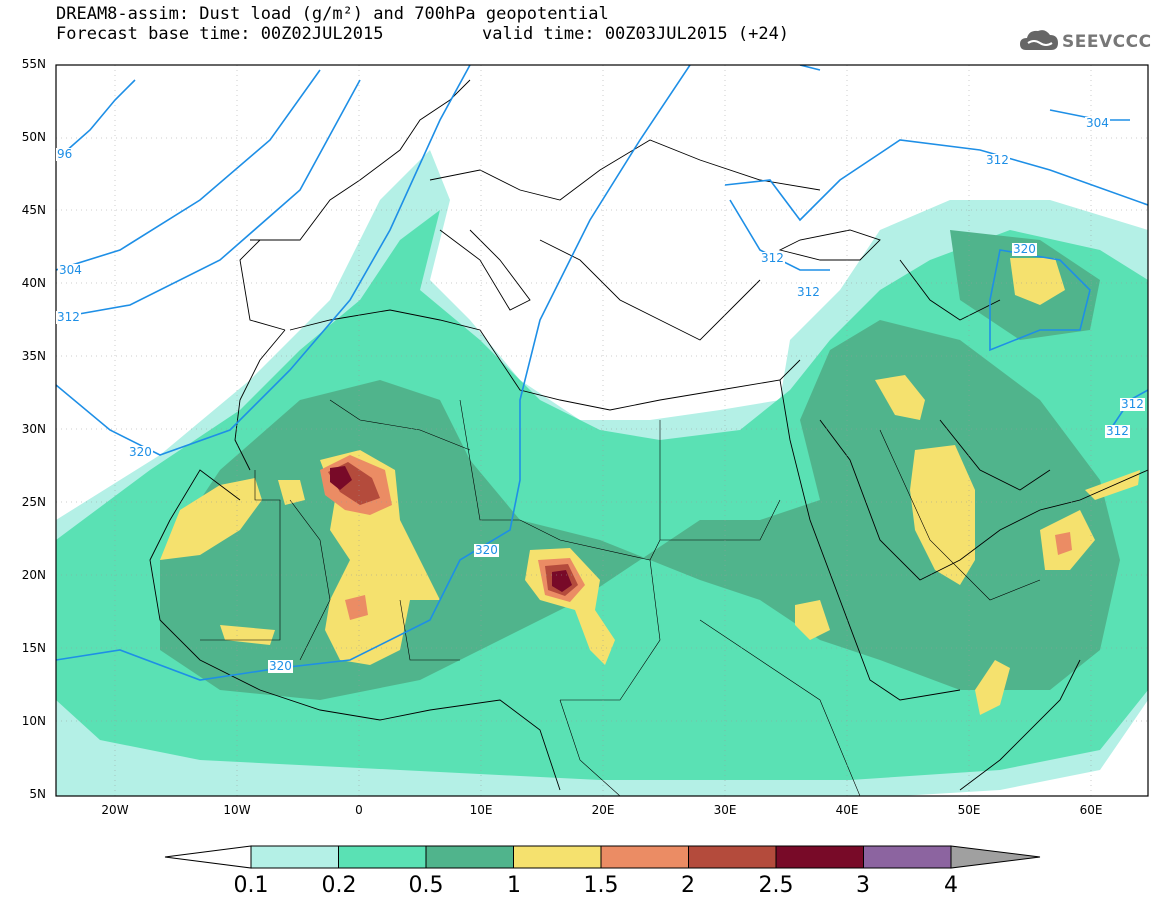  I want to click on colorbar-label: 1.5, so click(601, 885).